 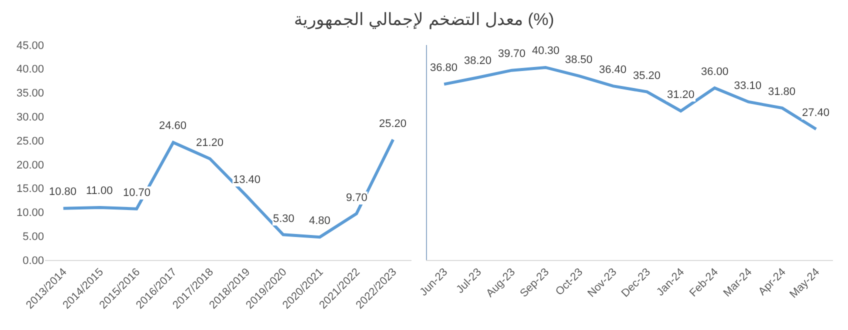 What do you see at coordinates (393, 124) in the screenshot?
I see `data-label: 25.20` at bounding box center [393, 124].